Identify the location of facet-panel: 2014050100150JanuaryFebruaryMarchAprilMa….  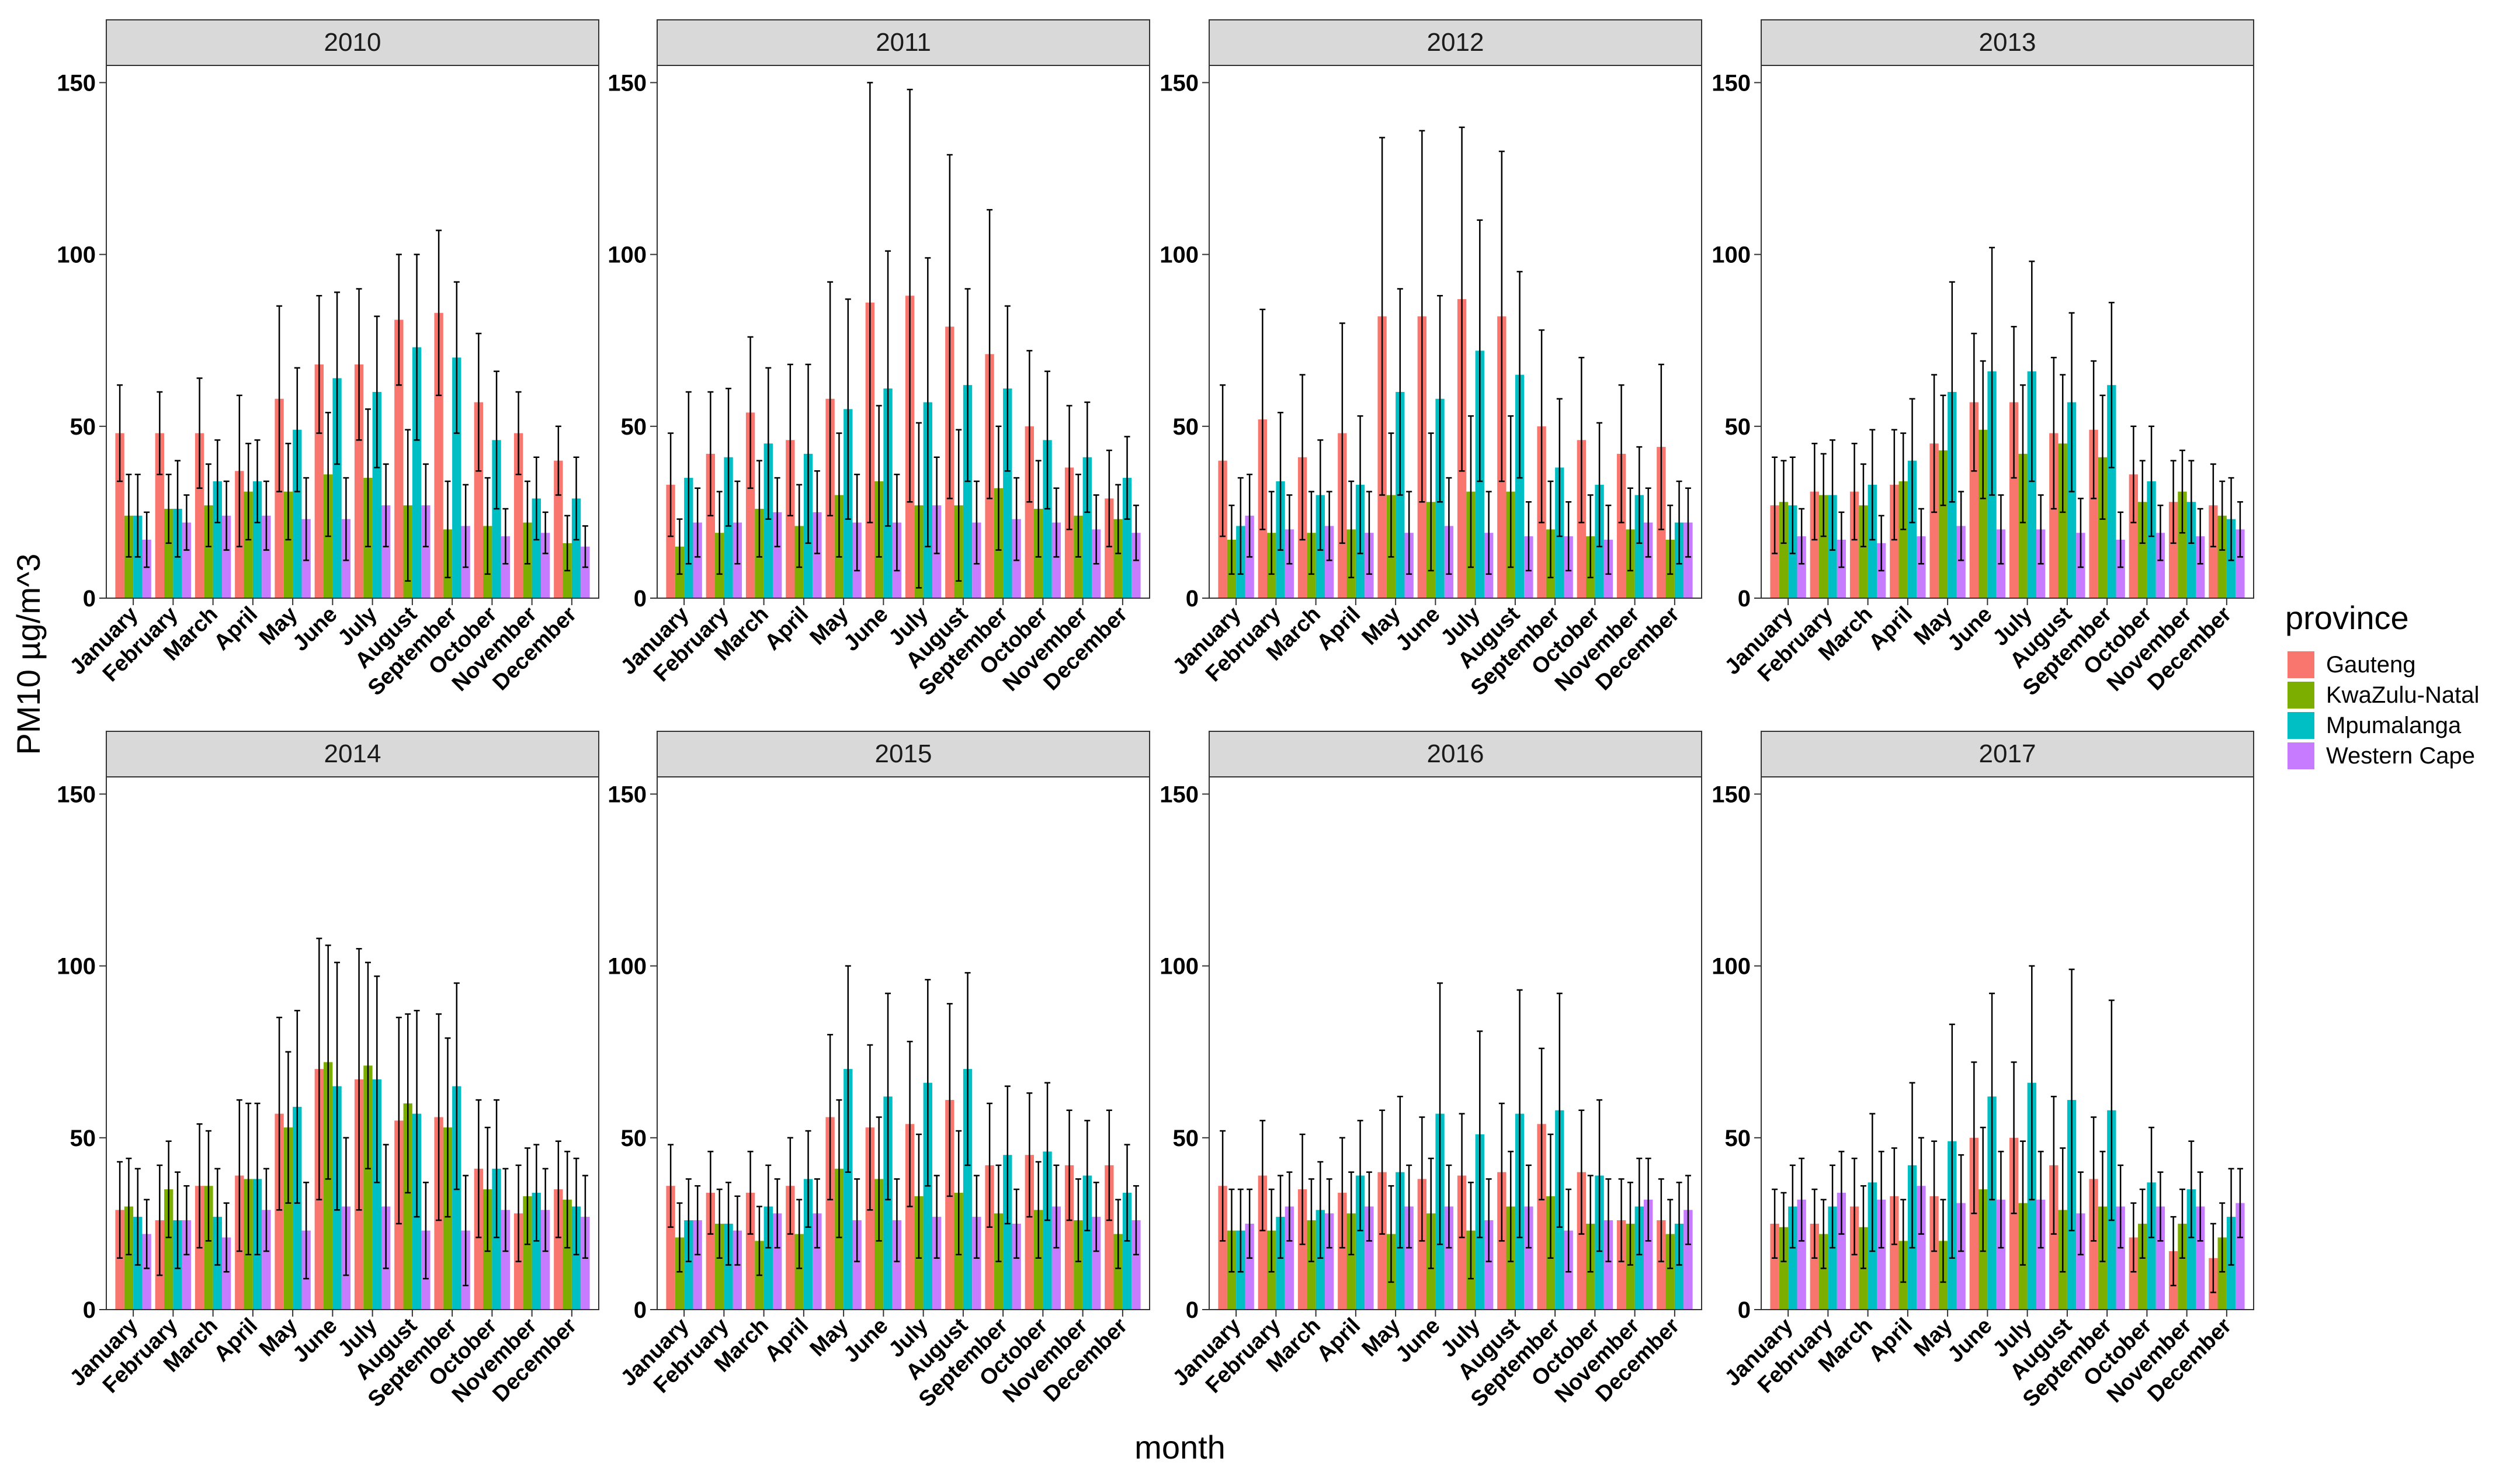
(328, 1071).